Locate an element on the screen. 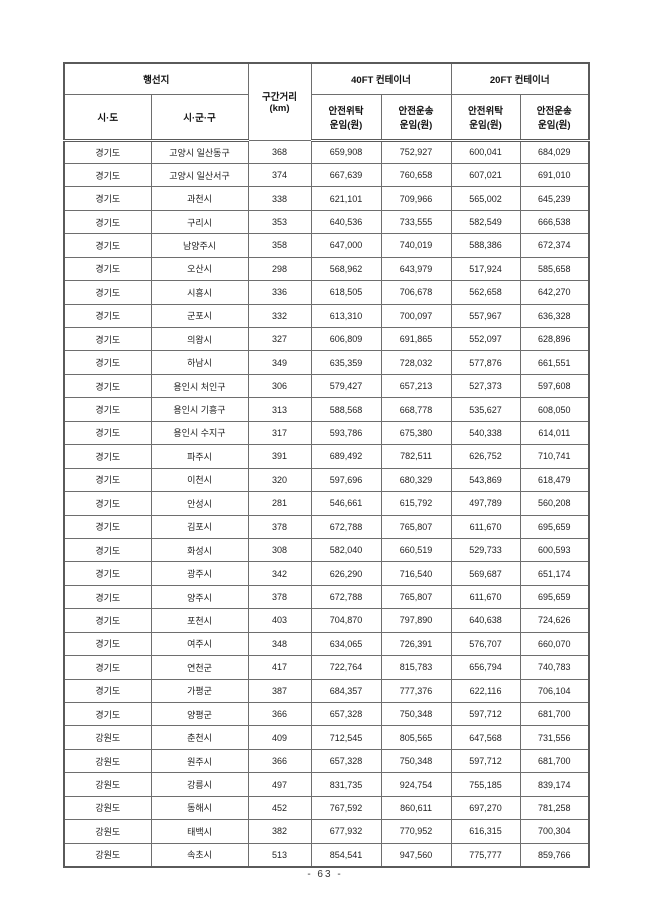 The height and width of the screenshot is (919, 650). cell-20ft-consign: 557,967 is located at coordinates (485, 316).